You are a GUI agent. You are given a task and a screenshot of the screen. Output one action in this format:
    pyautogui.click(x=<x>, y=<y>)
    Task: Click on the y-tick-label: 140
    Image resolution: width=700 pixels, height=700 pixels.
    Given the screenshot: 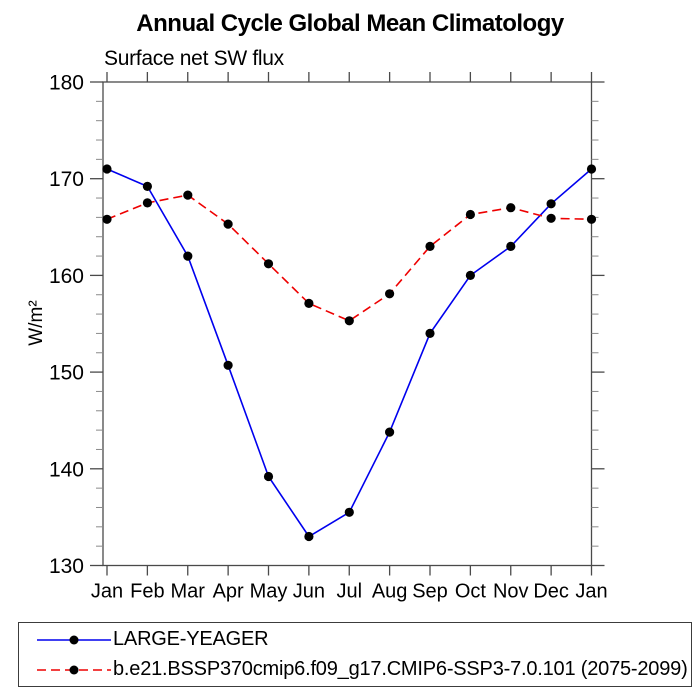 What is the action you would take?
    pyautogui.click(x=66, y=469)
    